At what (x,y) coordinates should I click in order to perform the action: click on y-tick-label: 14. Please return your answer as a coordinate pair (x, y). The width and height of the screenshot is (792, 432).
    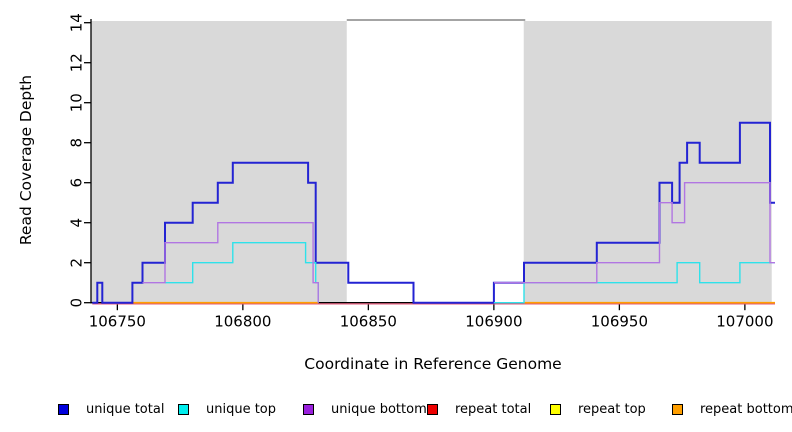
    Looking at the image, I should click on (76, 22).